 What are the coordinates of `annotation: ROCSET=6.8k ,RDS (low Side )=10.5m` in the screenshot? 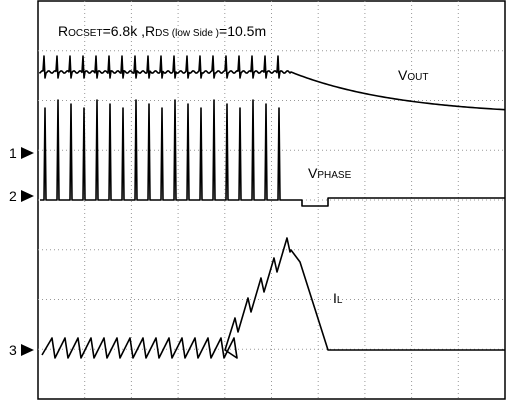 It's located at (162, 31).